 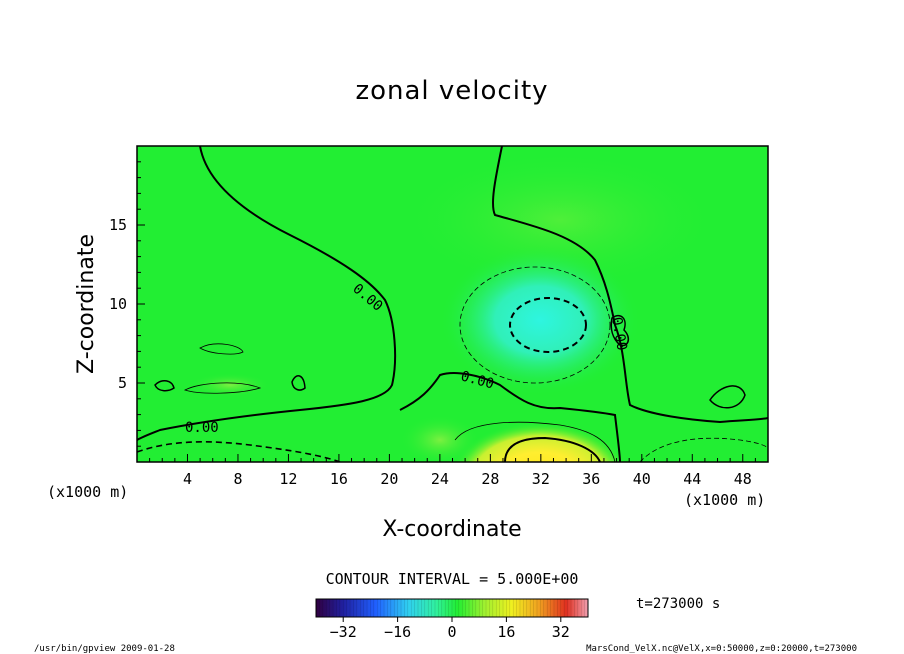 What do you see at coordinates (104, 649) in the screenshot?
I see `footer-left: /usr/bin/gpview 2009-01-28` at bounding box center [104, 649].